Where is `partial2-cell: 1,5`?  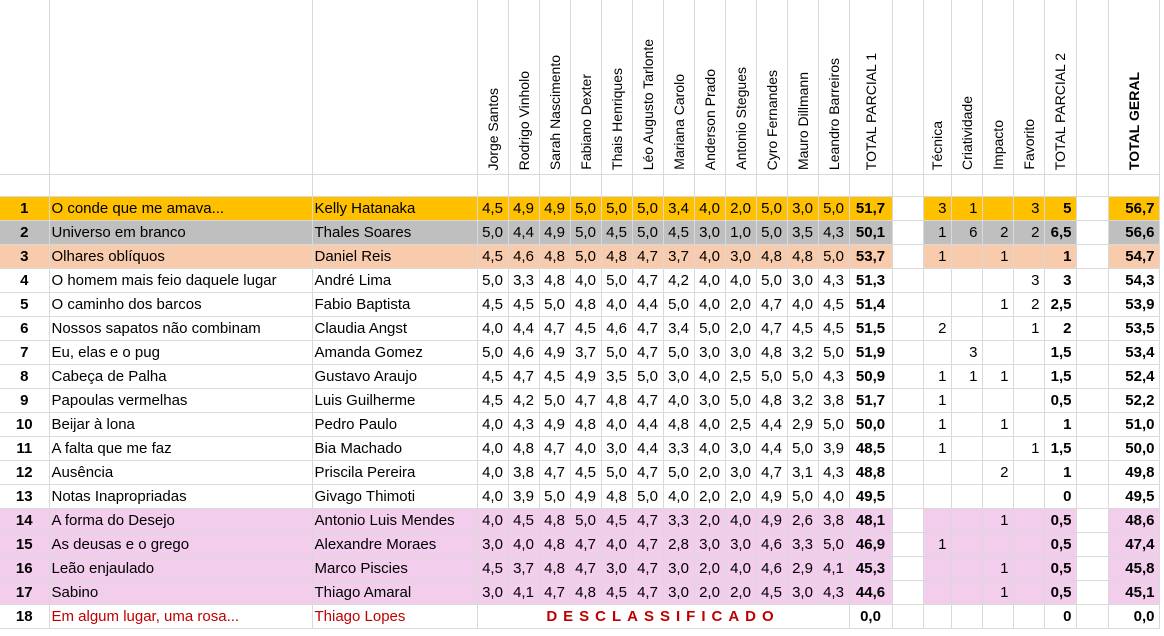 partial2-cell: 1,5 is located at coordinates (1060, 352).